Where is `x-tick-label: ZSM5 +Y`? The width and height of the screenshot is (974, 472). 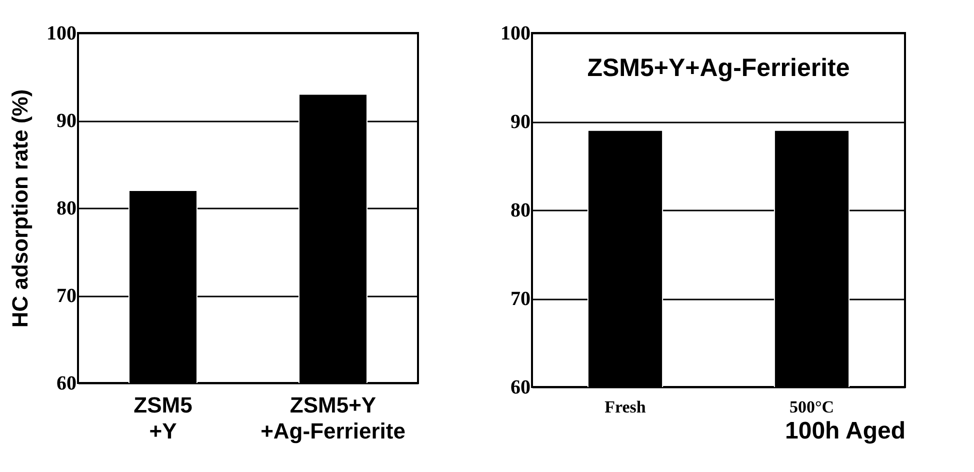
x-tick-label: ZSM5 +Y is located at coordinates (163, 418).